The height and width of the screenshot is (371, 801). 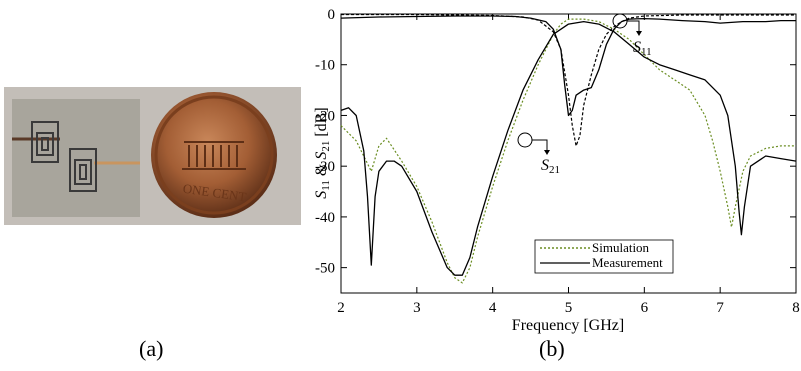 What do you see at coordinates (621, 247) in the screenshot?
I see `legend-label-simulation: Simulation` at bounding box center [621, 247].